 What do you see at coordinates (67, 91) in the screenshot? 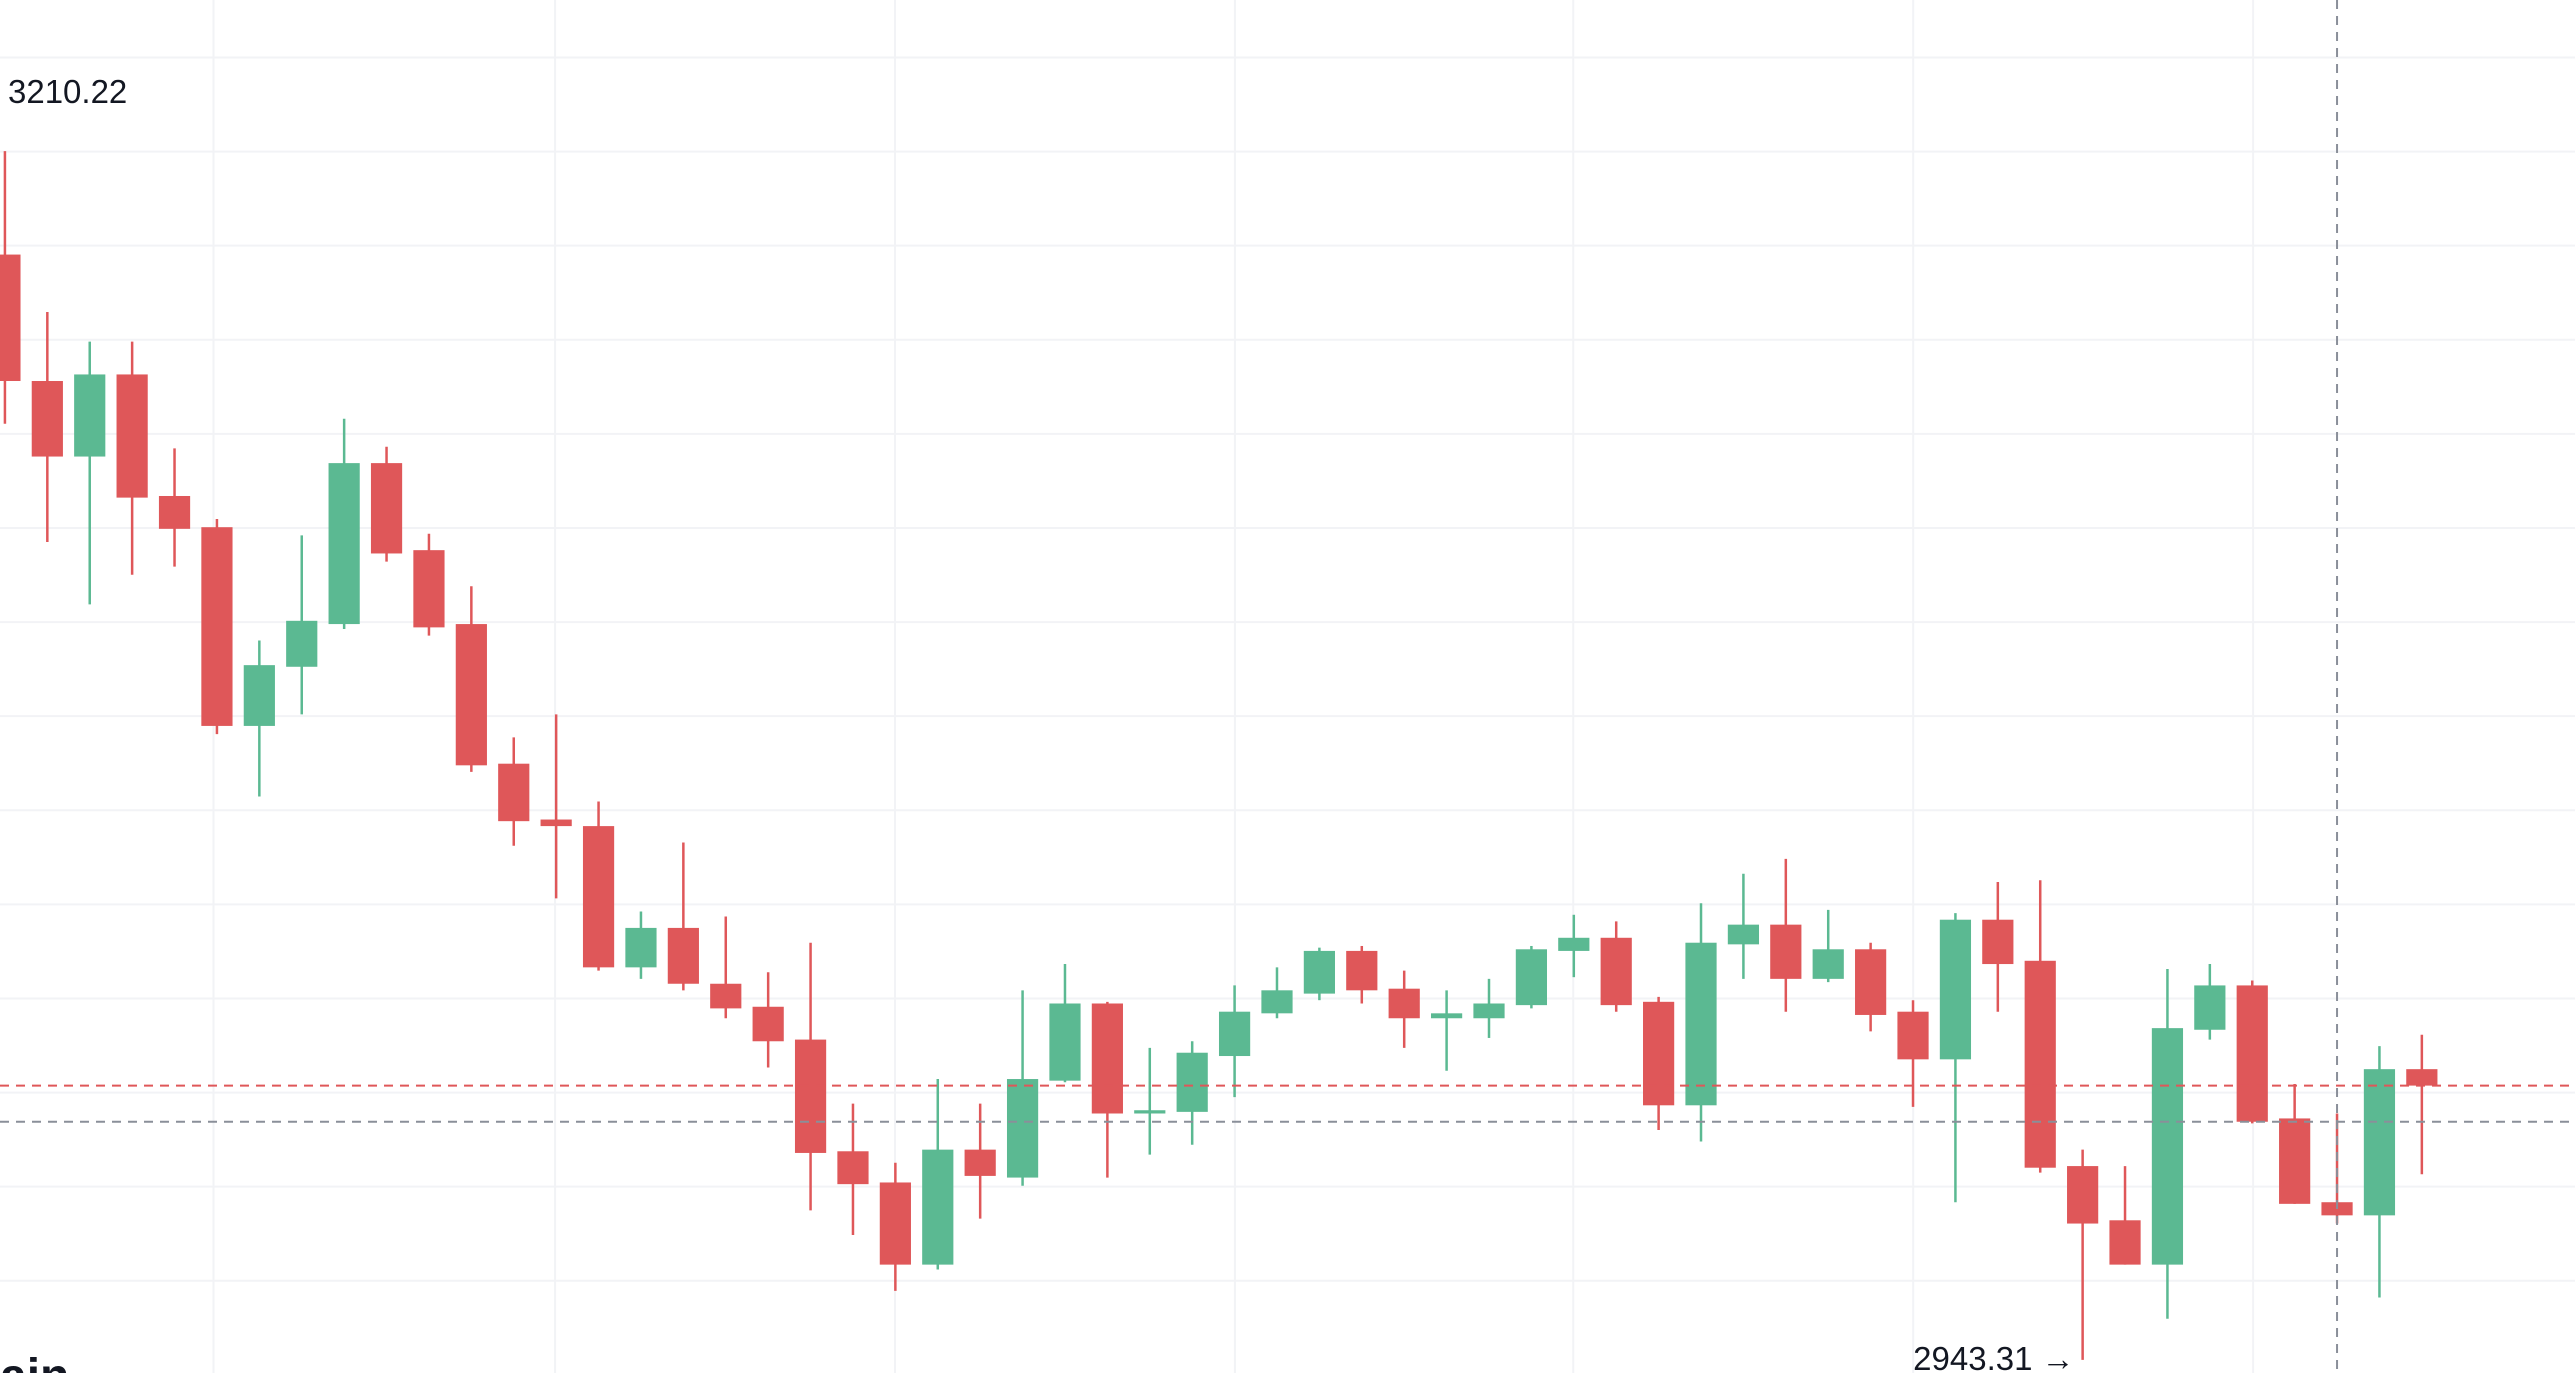
I see `high-label: 3210.22` at bounding box center [67, 91].